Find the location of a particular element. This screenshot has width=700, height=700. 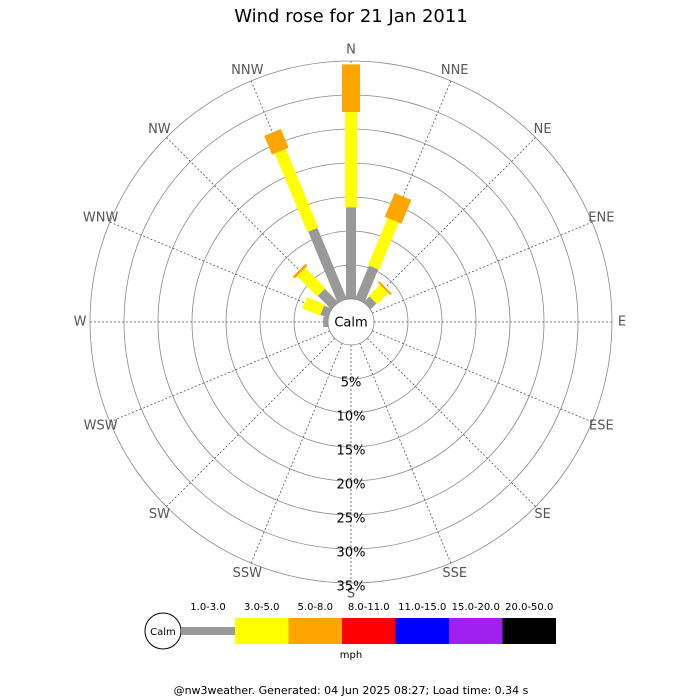

direction-label: NE is located at coordinates (543, 129).